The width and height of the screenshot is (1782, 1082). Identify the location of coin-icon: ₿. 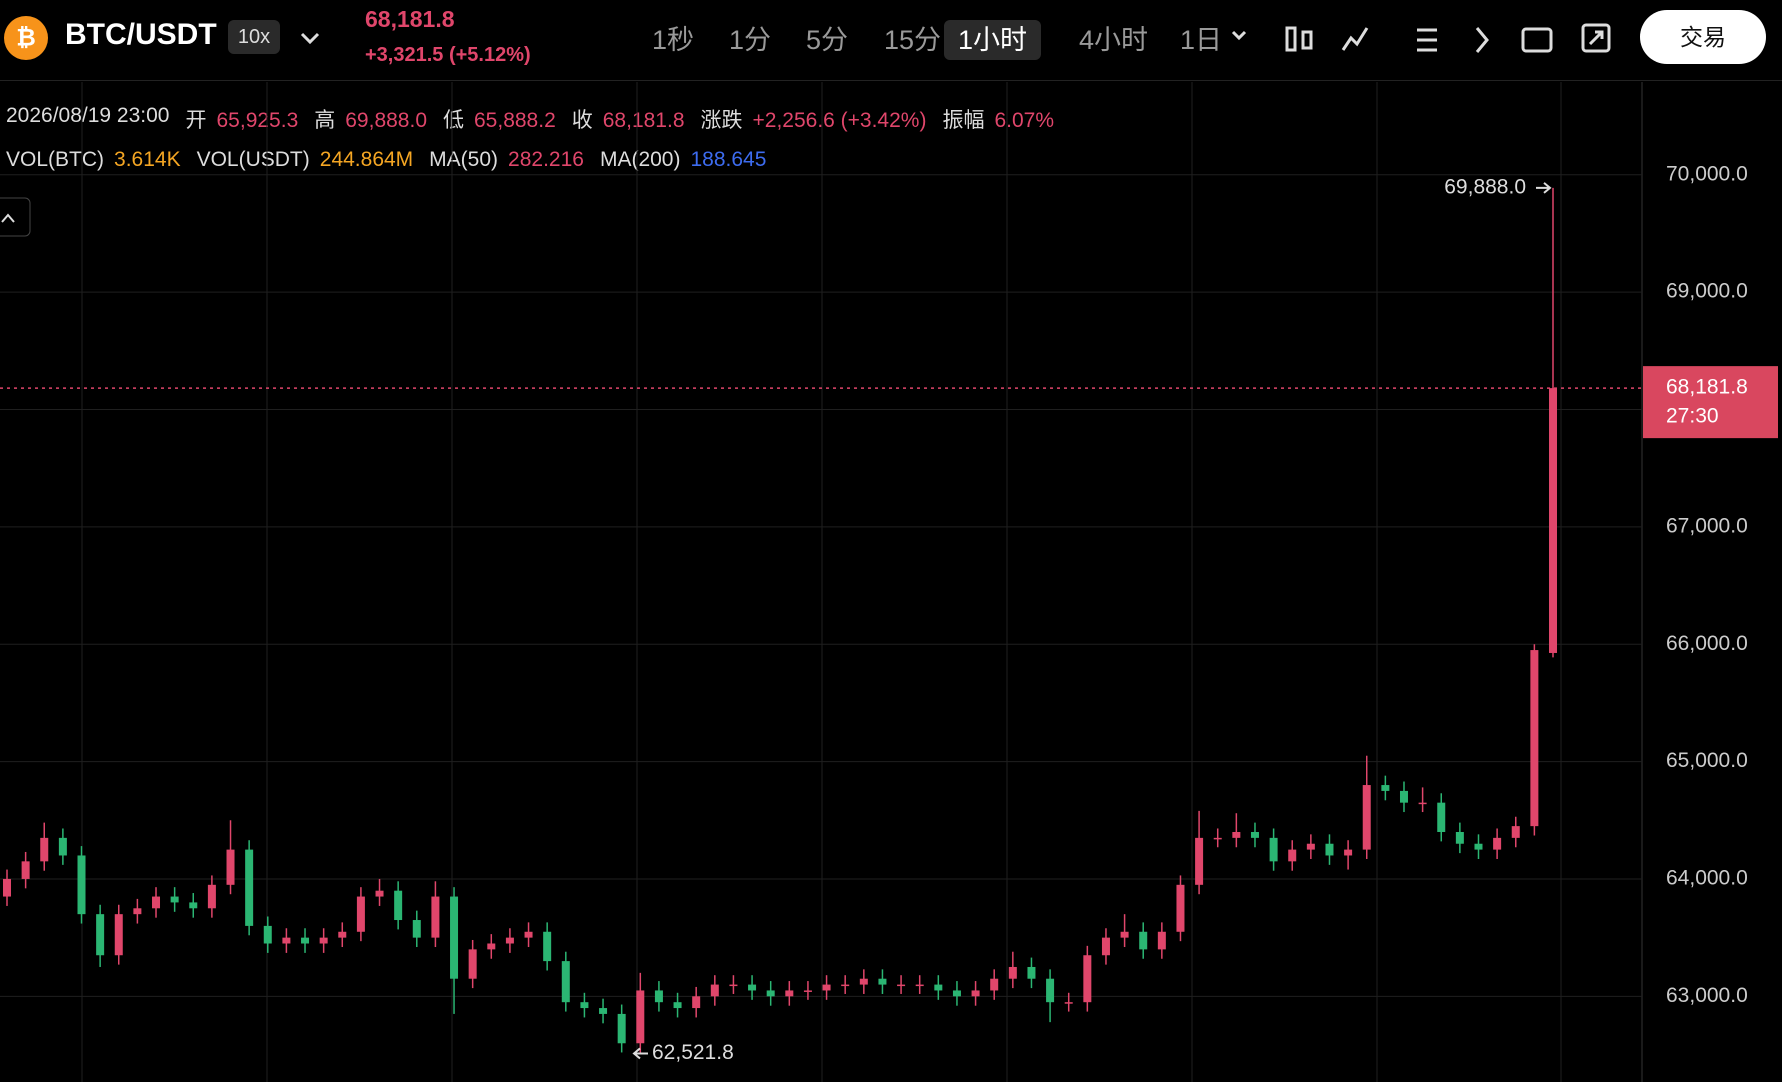
(26, 38).